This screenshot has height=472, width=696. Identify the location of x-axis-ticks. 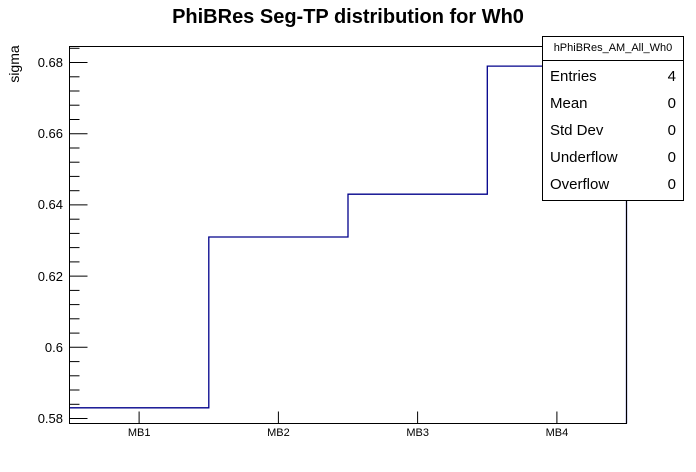
(348, 417).